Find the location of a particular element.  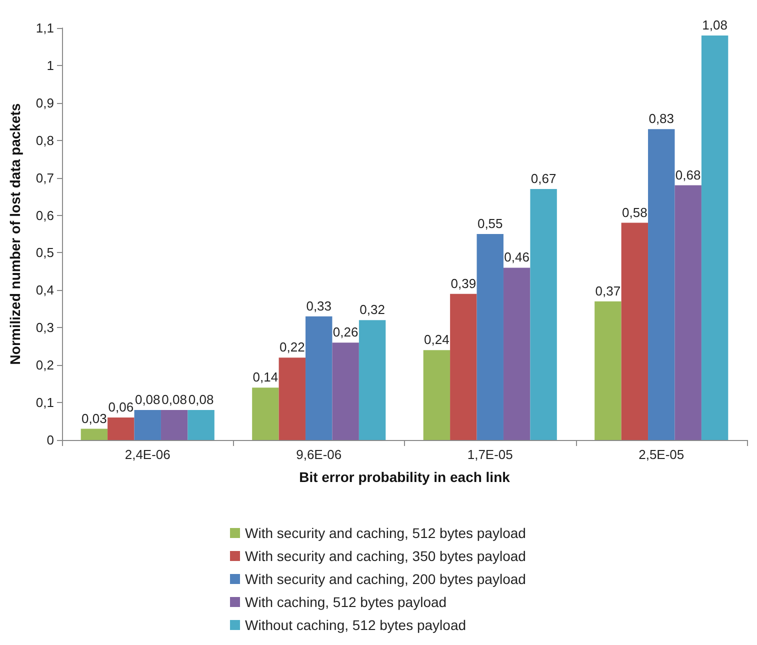

legend-label: With security and caching, 350 bytes payload is located at coordinates (385, 556).